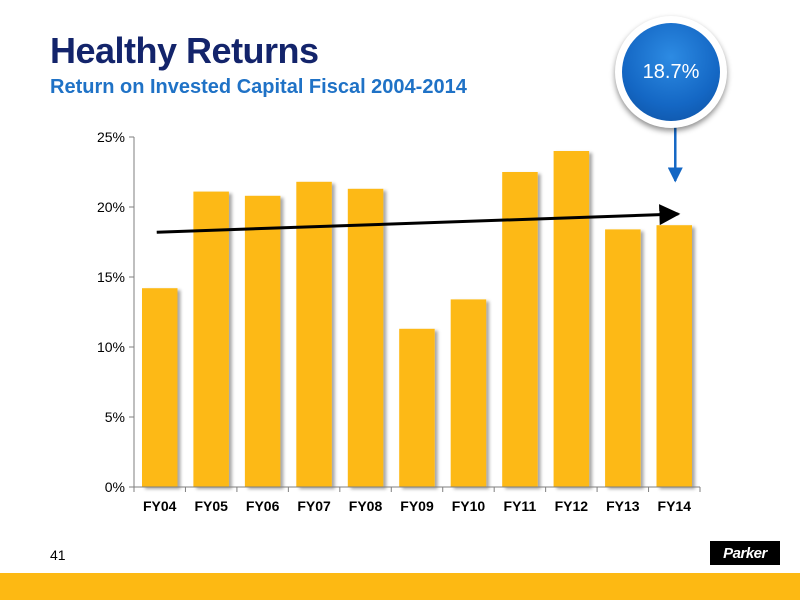 This screenshot has width=800, height=600. What do you see at coordinates (111, 277) in the screenshot?
I see `y-tick-label: 15%` at bounding box center [111, 277].